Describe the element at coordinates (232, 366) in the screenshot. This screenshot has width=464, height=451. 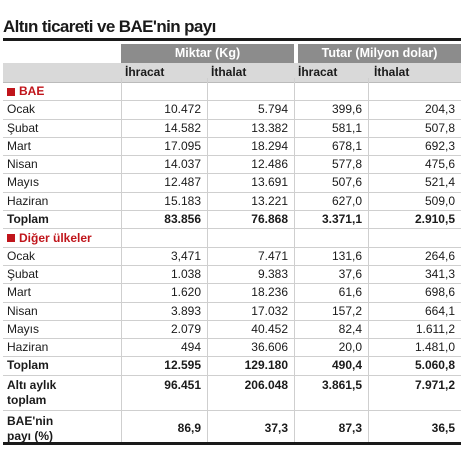
I see `total-row: Toplam 12.595 129.180 490,4 5.060,8` at that location.